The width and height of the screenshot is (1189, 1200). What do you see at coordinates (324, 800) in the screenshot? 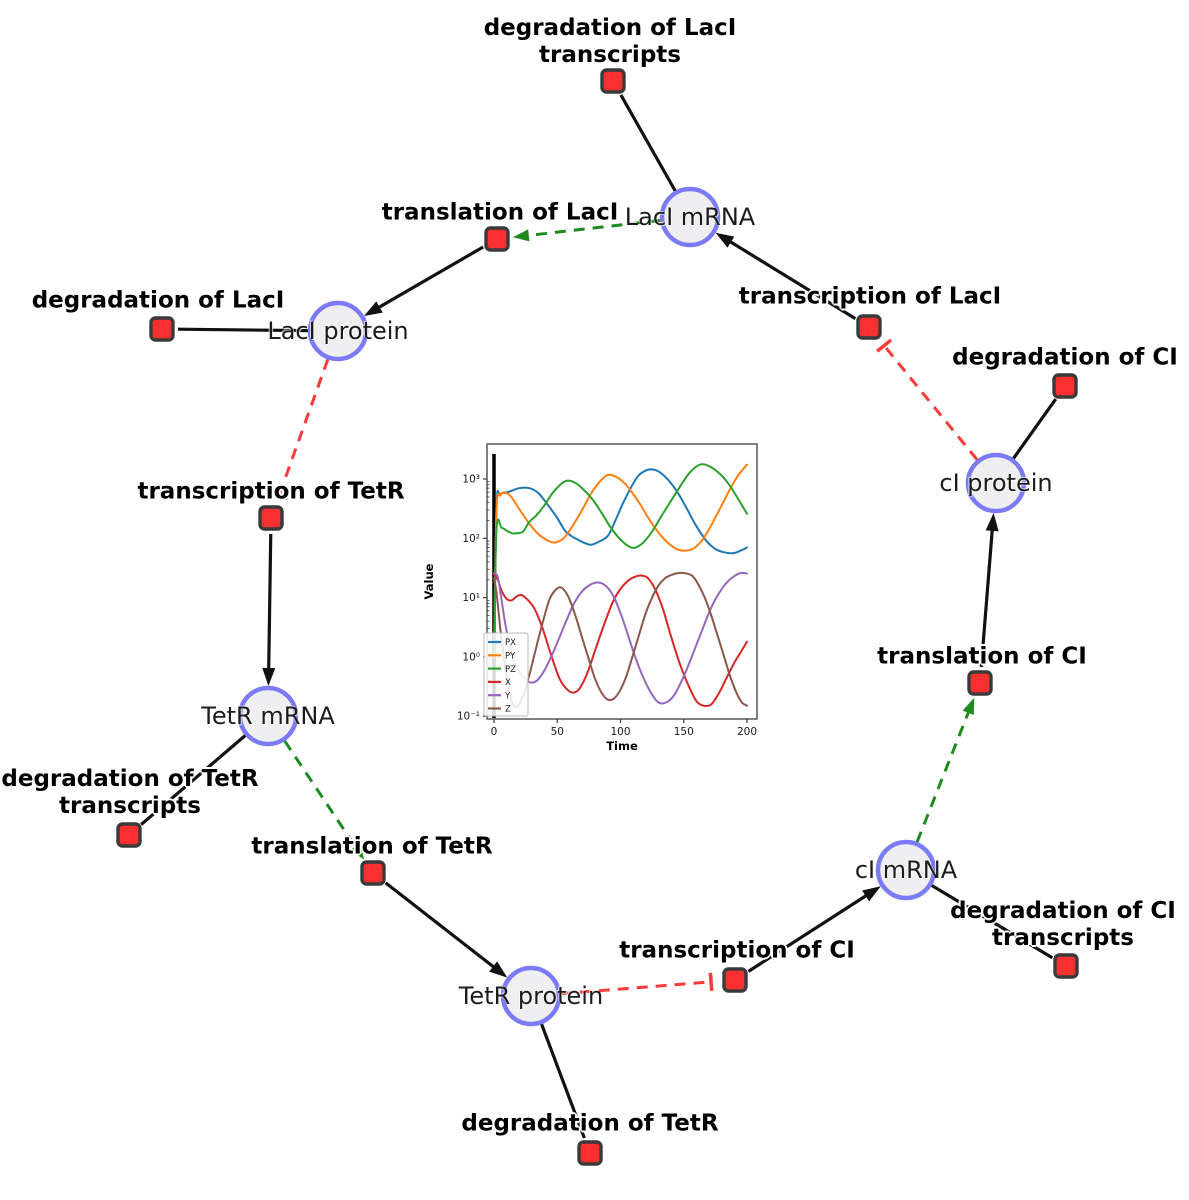
I see `edge-tetr-mrna-to-translation-tetr` at bounding box center [324, 800].